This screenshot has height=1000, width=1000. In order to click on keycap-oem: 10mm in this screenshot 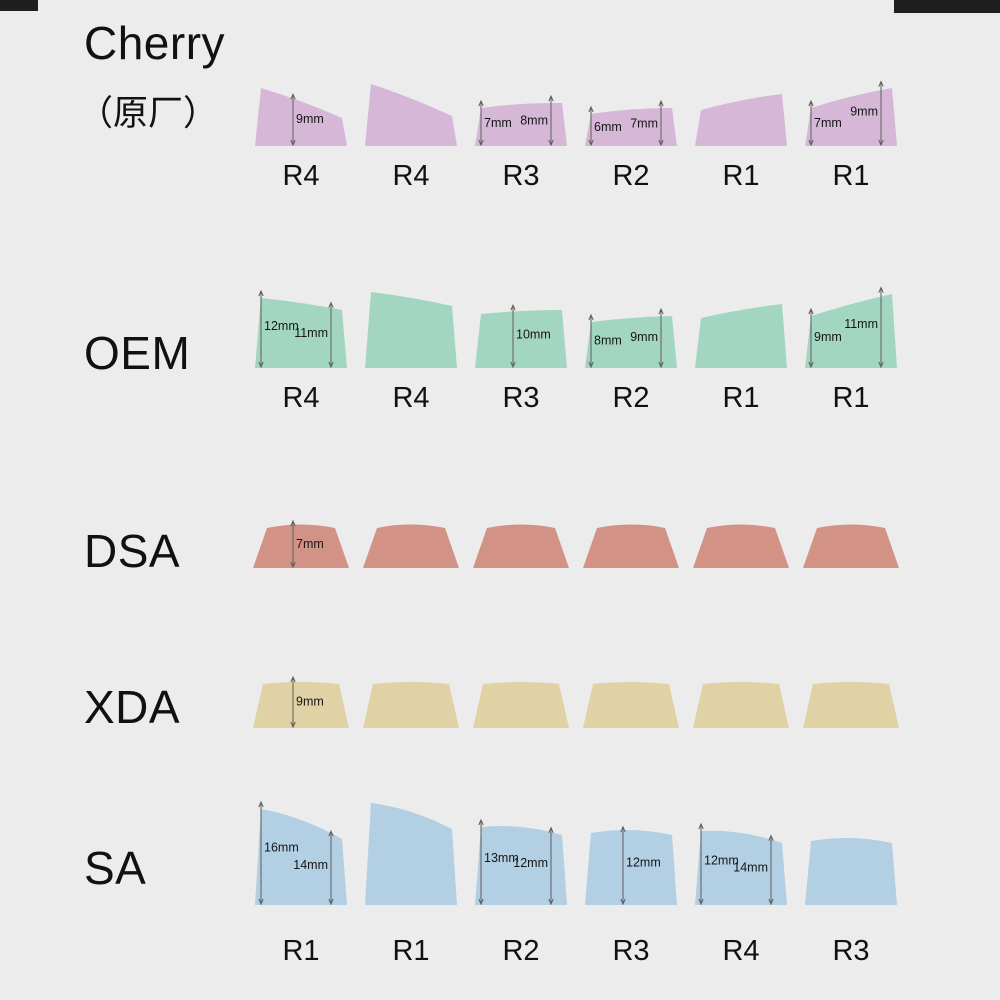, I will do `click(521, 336)`.